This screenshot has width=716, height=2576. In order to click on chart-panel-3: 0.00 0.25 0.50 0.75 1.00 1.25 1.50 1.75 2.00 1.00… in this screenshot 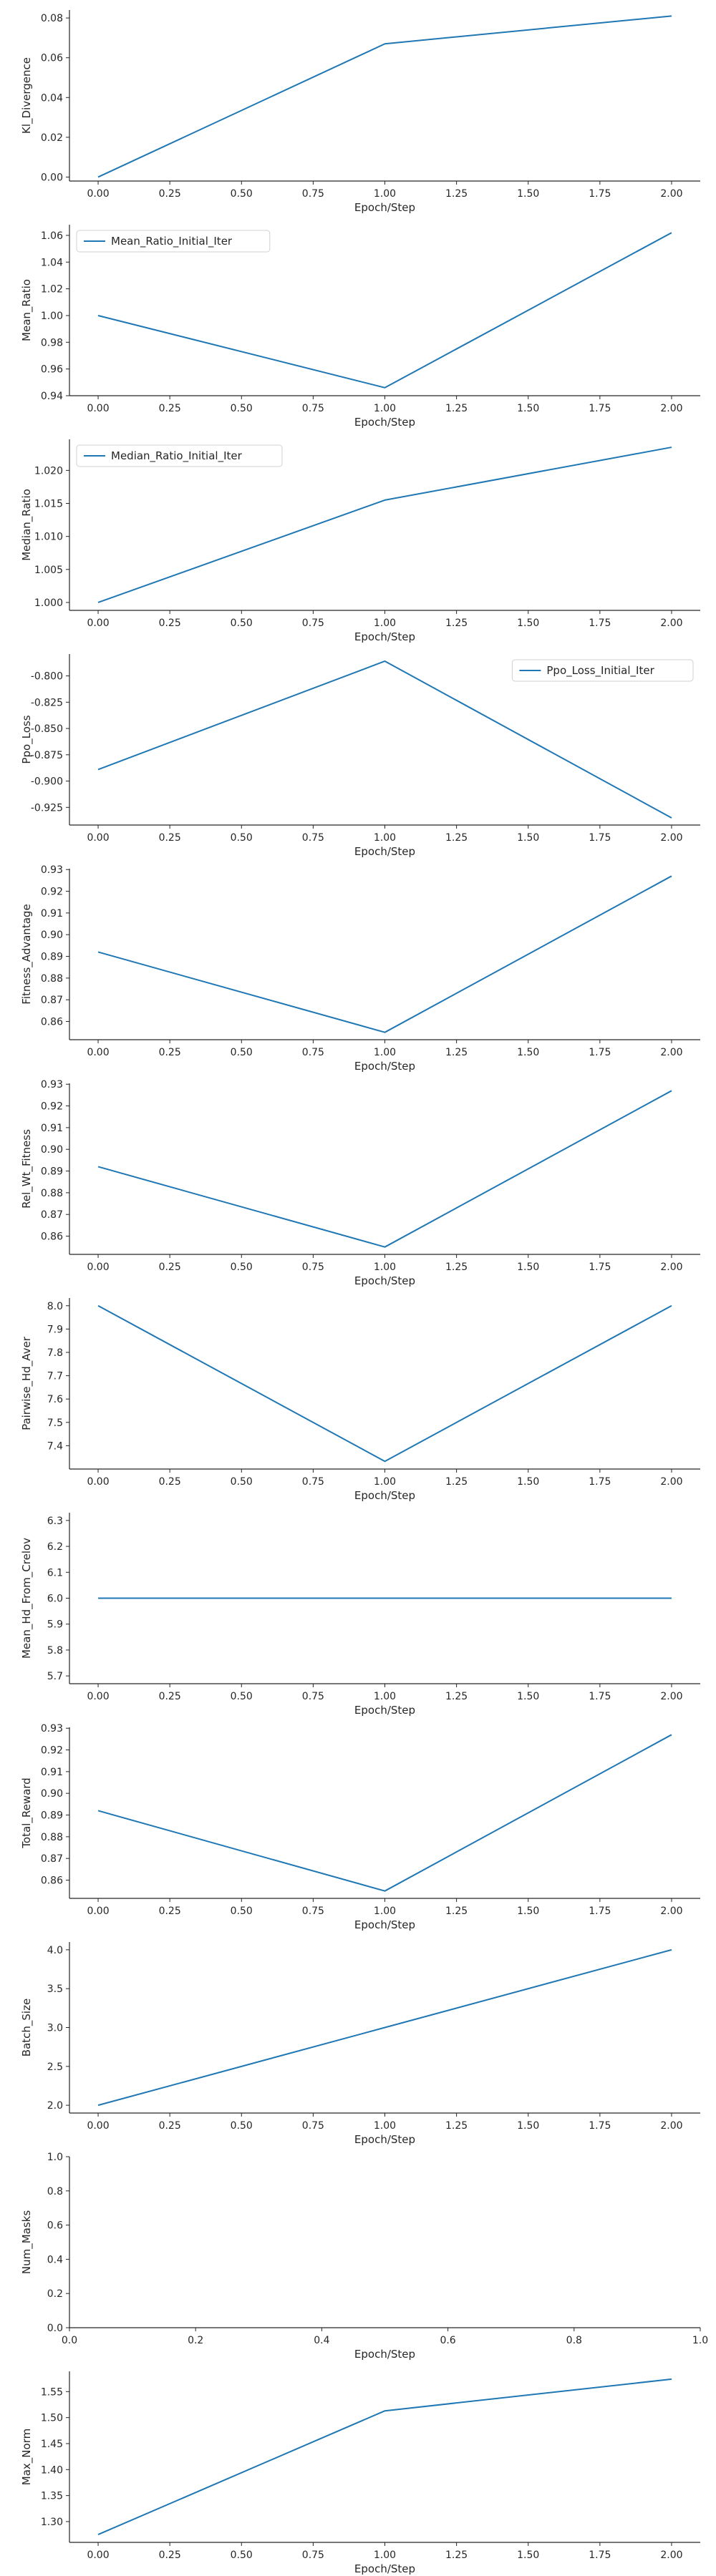, I will do `click(360, 541)`.